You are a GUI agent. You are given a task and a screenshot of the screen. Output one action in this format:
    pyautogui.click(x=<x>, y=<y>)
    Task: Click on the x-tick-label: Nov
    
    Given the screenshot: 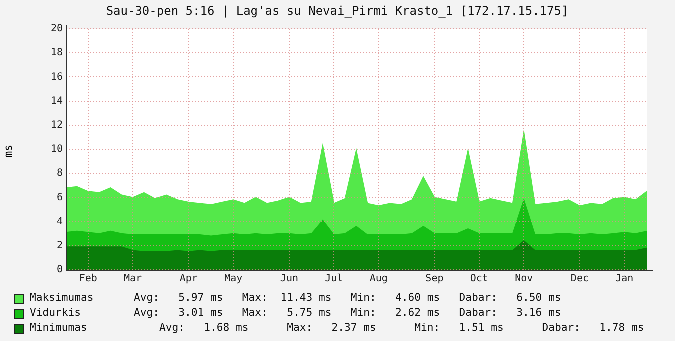 What is the action you would take?
    pyautogui.click(x=524, y=279)
    